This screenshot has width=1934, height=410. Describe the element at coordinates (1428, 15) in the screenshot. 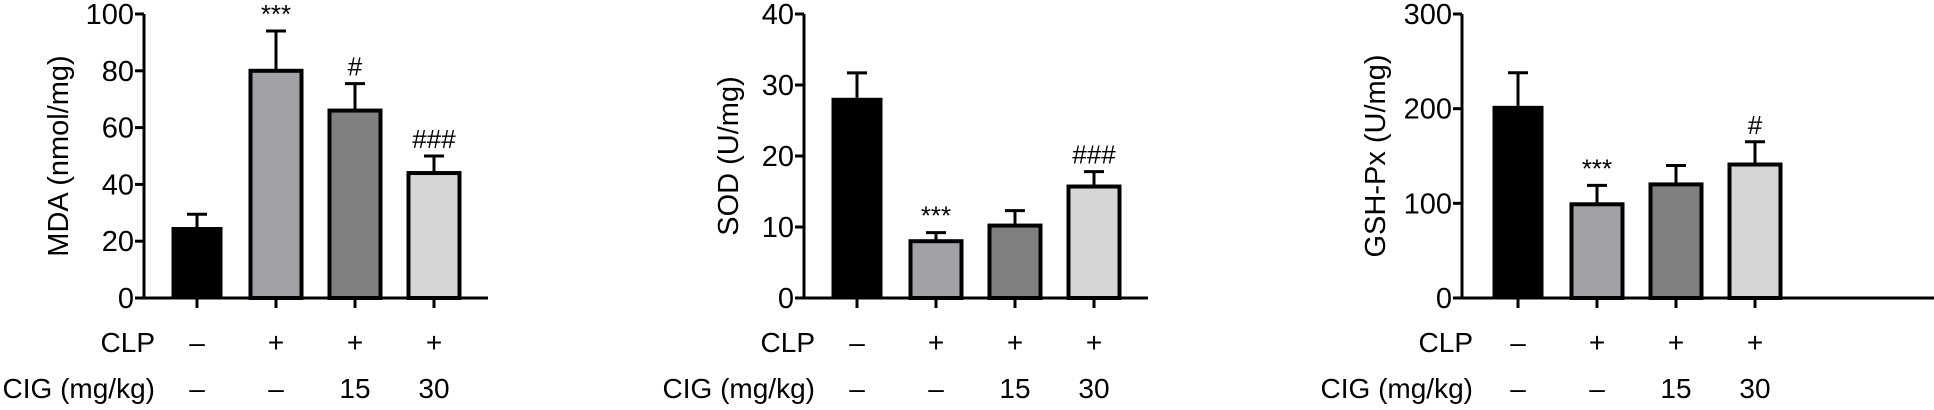

I see `y-tick-label: 300` at that location.